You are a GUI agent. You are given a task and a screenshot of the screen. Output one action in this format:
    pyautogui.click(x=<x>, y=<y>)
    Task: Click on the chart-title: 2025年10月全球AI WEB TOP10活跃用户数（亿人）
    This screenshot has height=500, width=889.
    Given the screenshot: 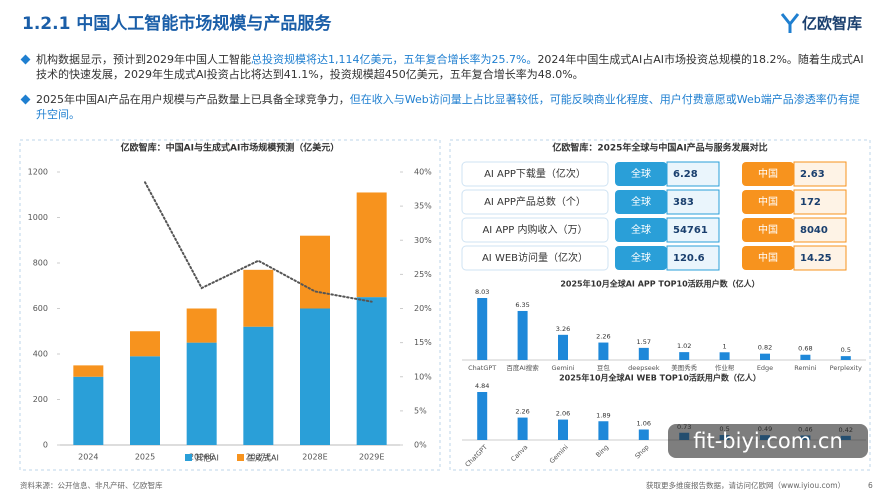 What is the action you would take?
    pyautogui.click(x=660, y=378)
    